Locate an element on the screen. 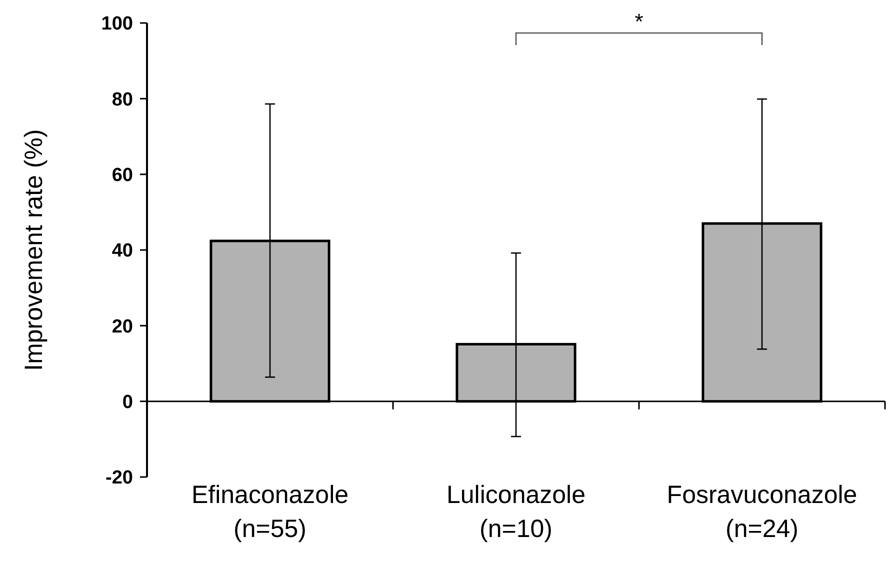 This screenshot has width=896, height=564. y-tick-label: 20 is located at coordinates (122, 327).